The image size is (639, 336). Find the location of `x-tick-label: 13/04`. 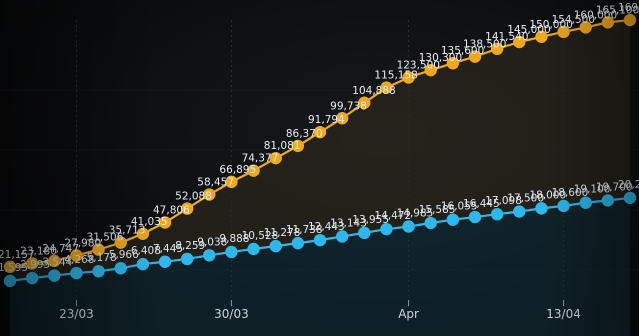

x-tick-label: 13/04 is located at coordinates (563, 314).